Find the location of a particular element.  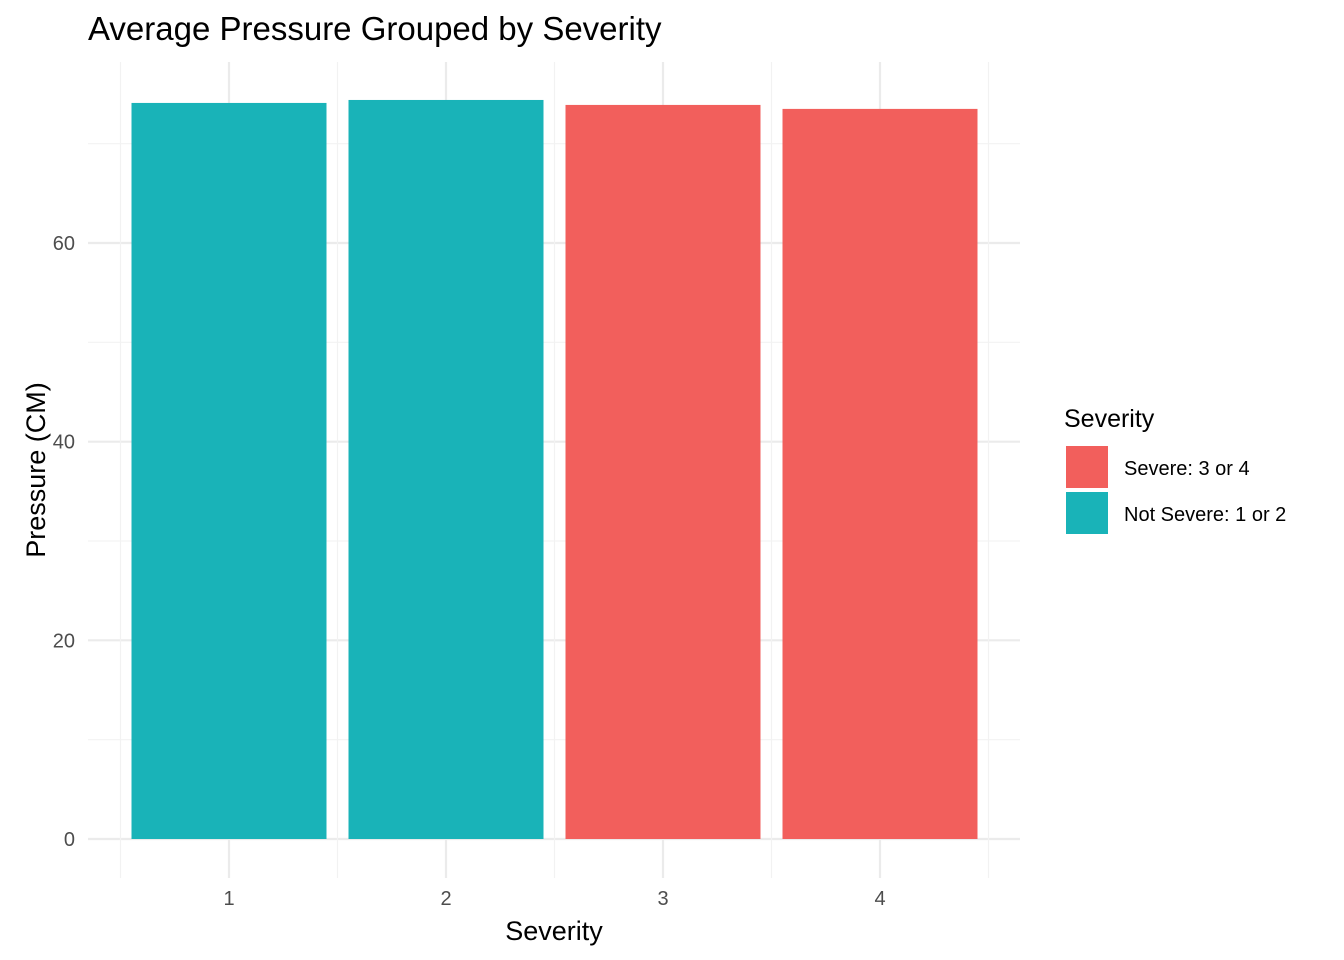

legend-label-not-severe: Not Severe: 1 or 2 is located at coordinates (1205, 515).